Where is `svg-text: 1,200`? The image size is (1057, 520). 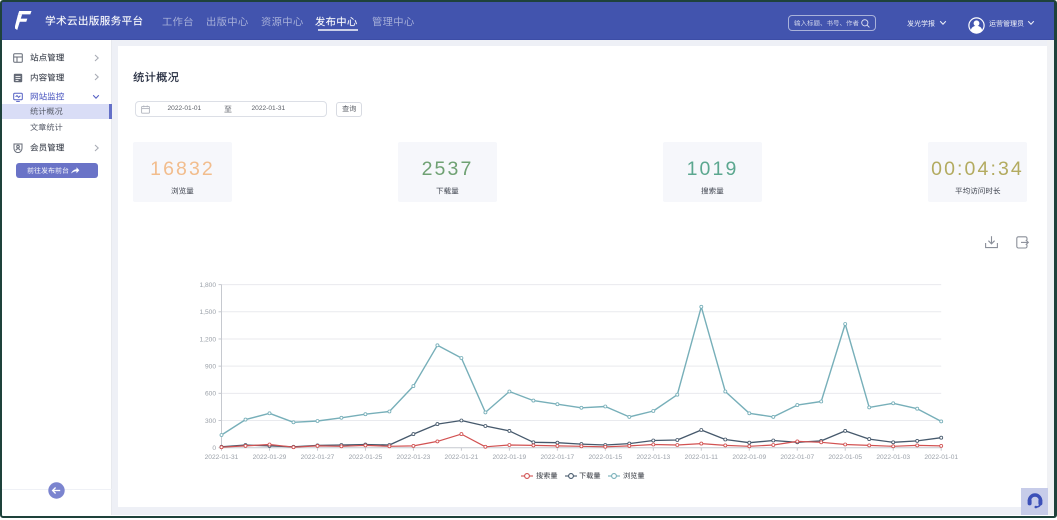 svg-text: 1,200 is located at coordinates (207, 339).